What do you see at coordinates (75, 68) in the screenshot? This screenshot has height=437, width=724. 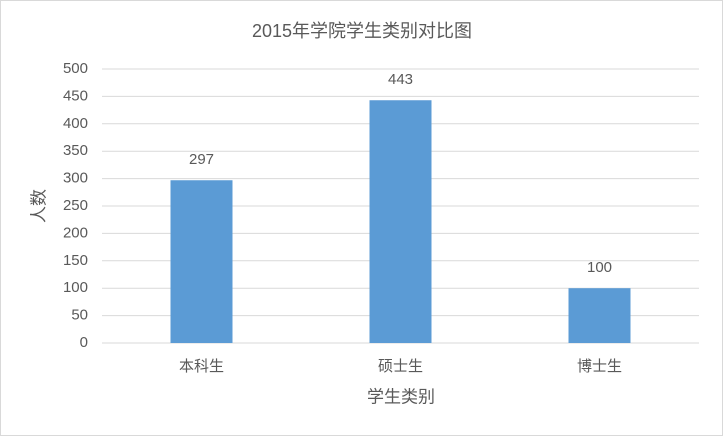 I see `y-tick-label: 500` at bounding box center [75, 68].